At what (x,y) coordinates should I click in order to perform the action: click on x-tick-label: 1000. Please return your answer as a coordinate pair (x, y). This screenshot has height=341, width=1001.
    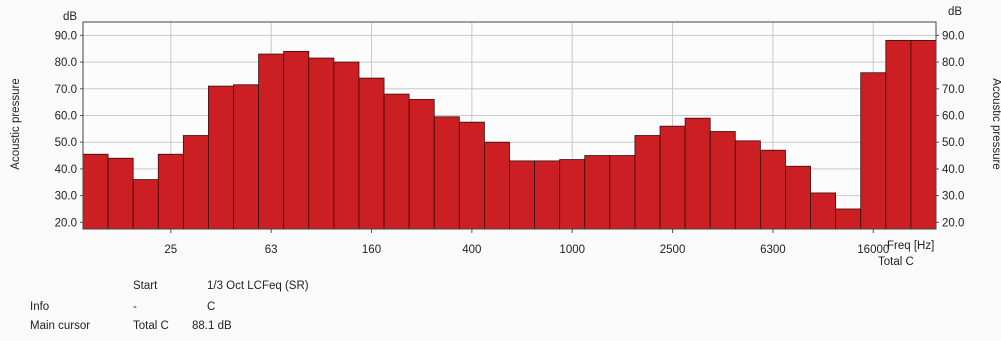
    Looking at the image, I should click on (572, 250).